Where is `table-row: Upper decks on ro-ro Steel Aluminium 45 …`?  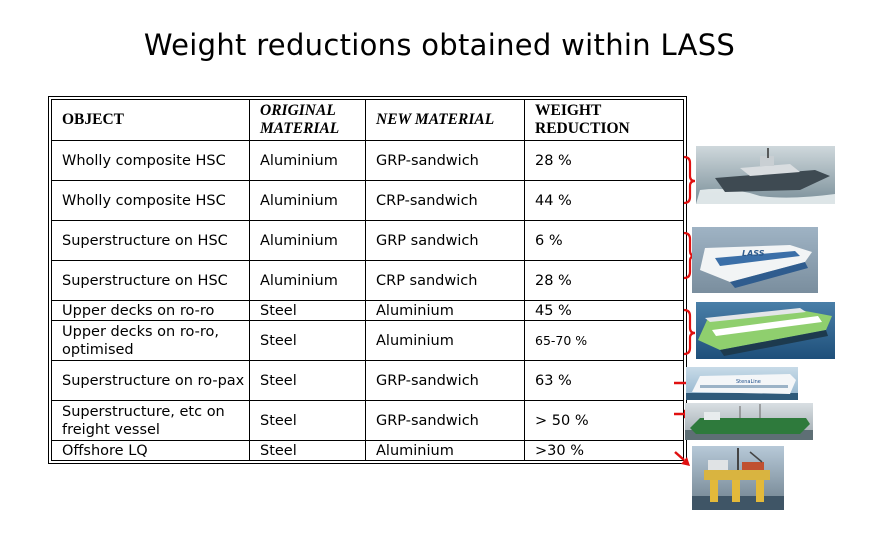
table-row: Upper decks on ro-ro Steel Aluminium 45 … is located at coordinates (367, 310).